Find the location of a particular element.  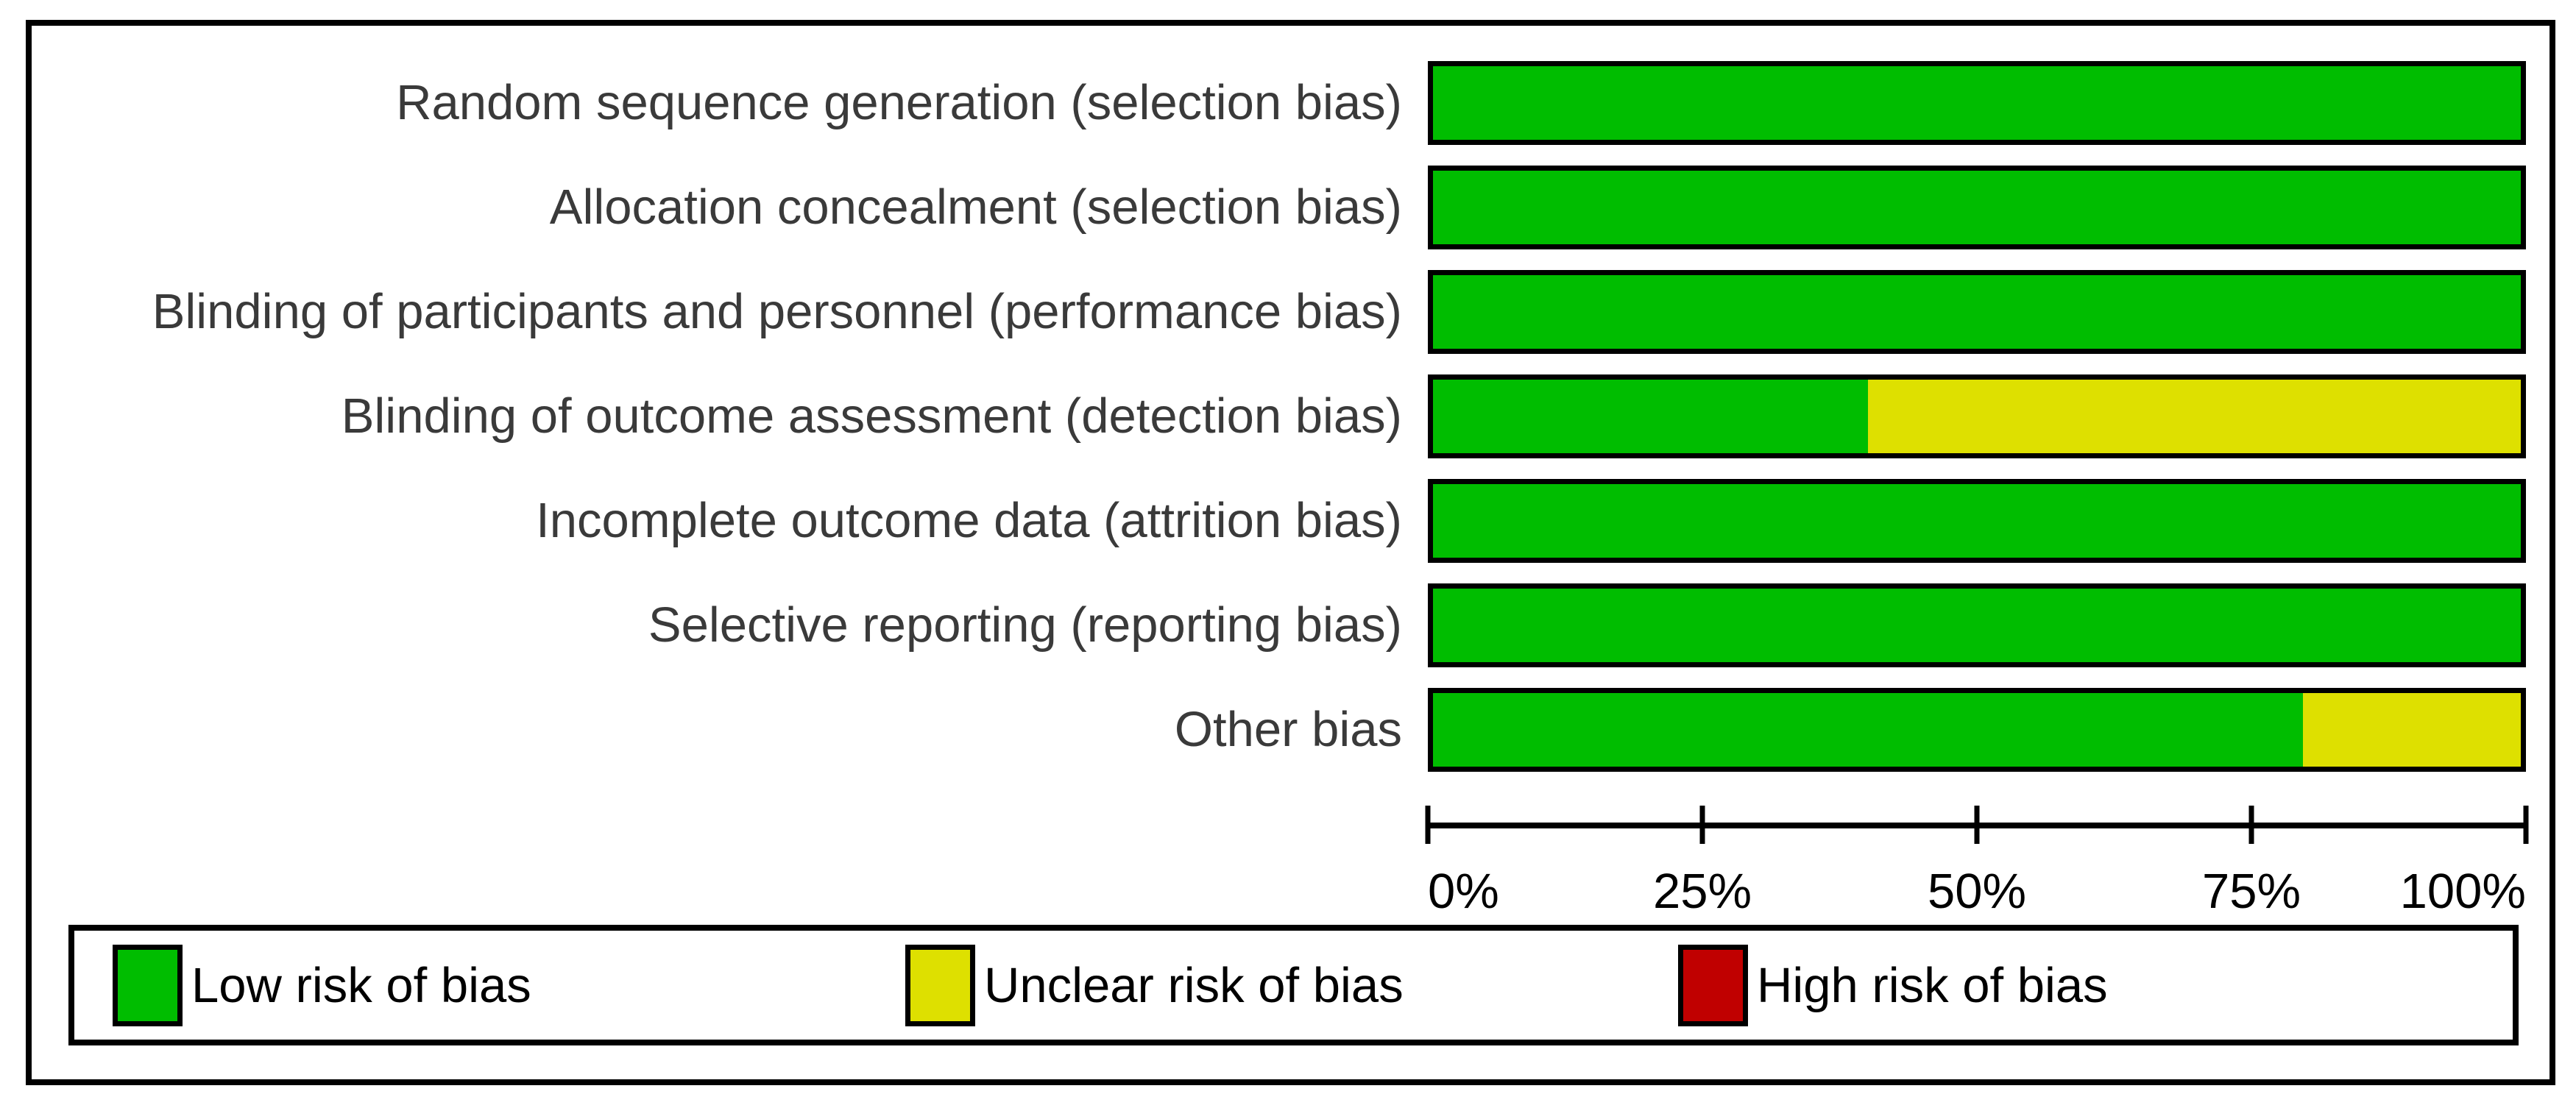

category-label: Incomplete outcome data (attrition bias) is located at coordinates (969, 521).